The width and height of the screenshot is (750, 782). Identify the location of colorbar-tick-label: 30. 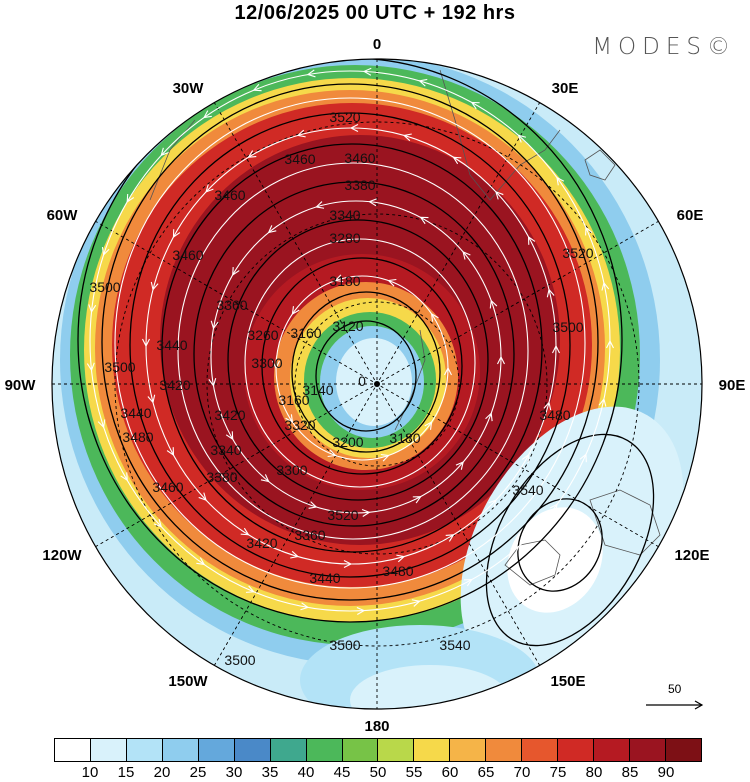
(234, 772).